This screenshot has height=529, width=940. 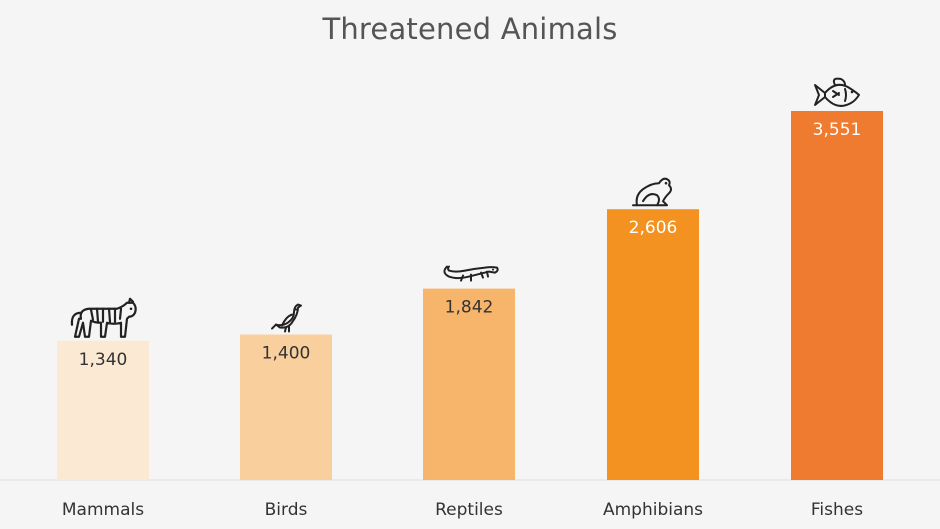 What do you see at coordinates (837, 130) in the screenshot?
I see `value-label-fishes: 3,551` at bounding box center [837, 130].